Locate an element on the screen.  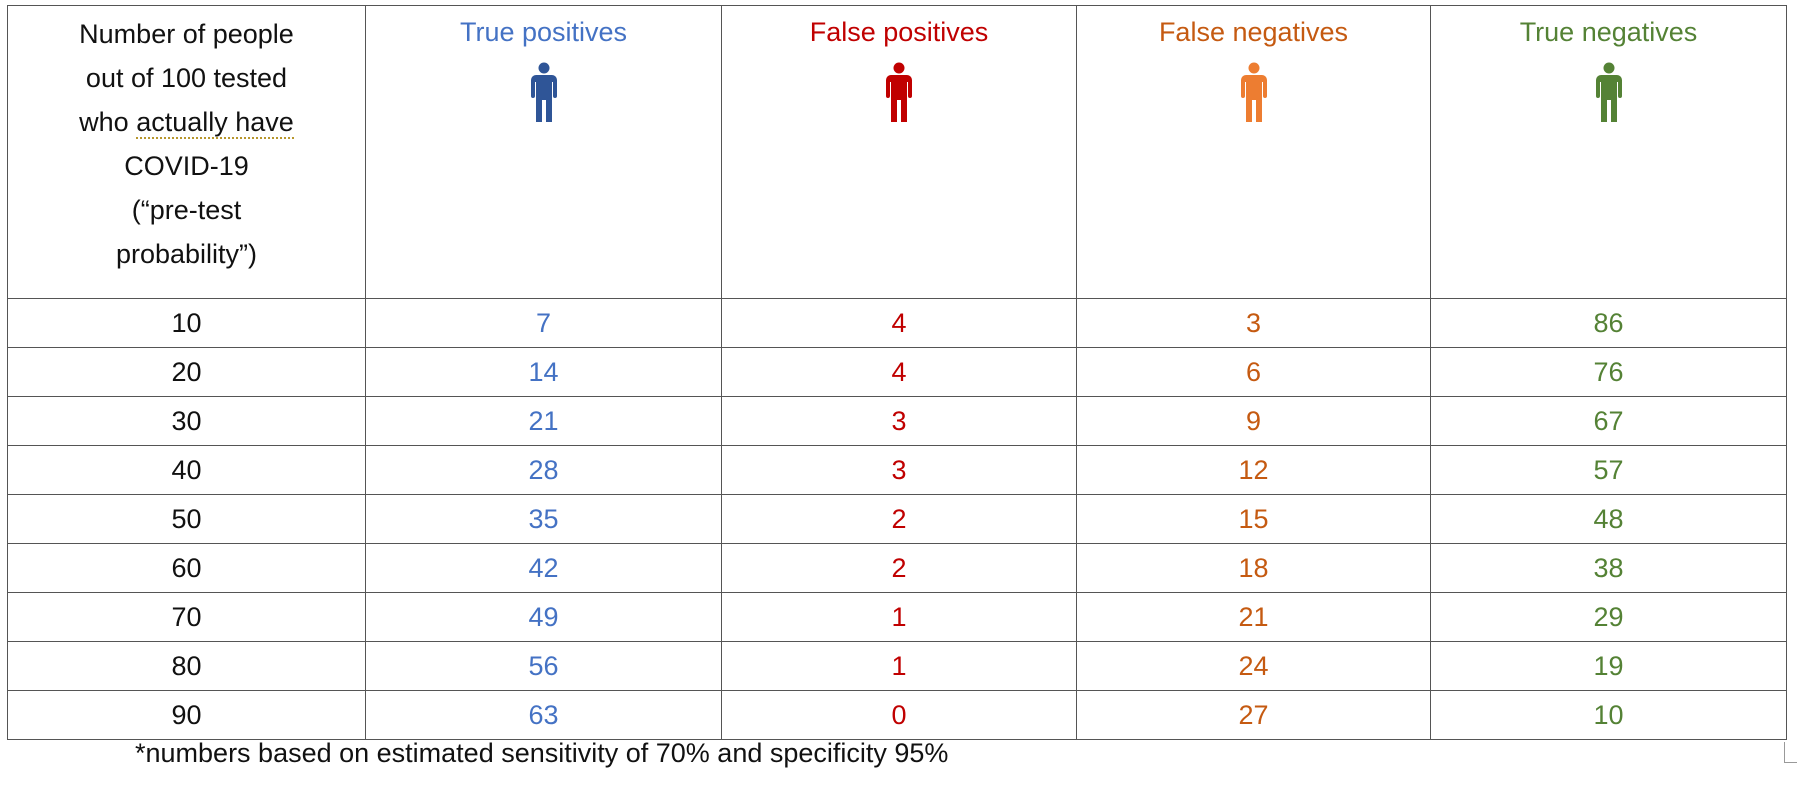
cell-true-negatives: 76 is located at coordinates (1608, 372).